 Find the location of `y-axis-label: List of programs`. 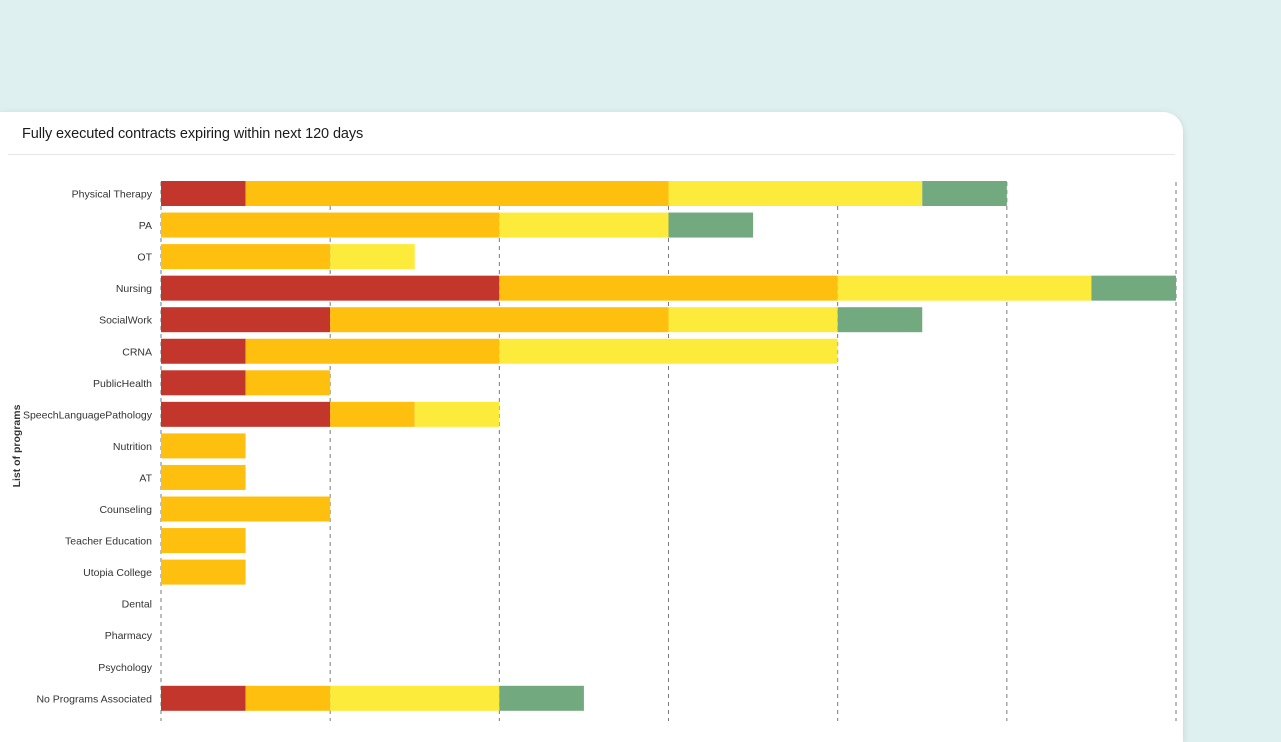

y-axis-label: List of programs is located at coordinates (17, 445).